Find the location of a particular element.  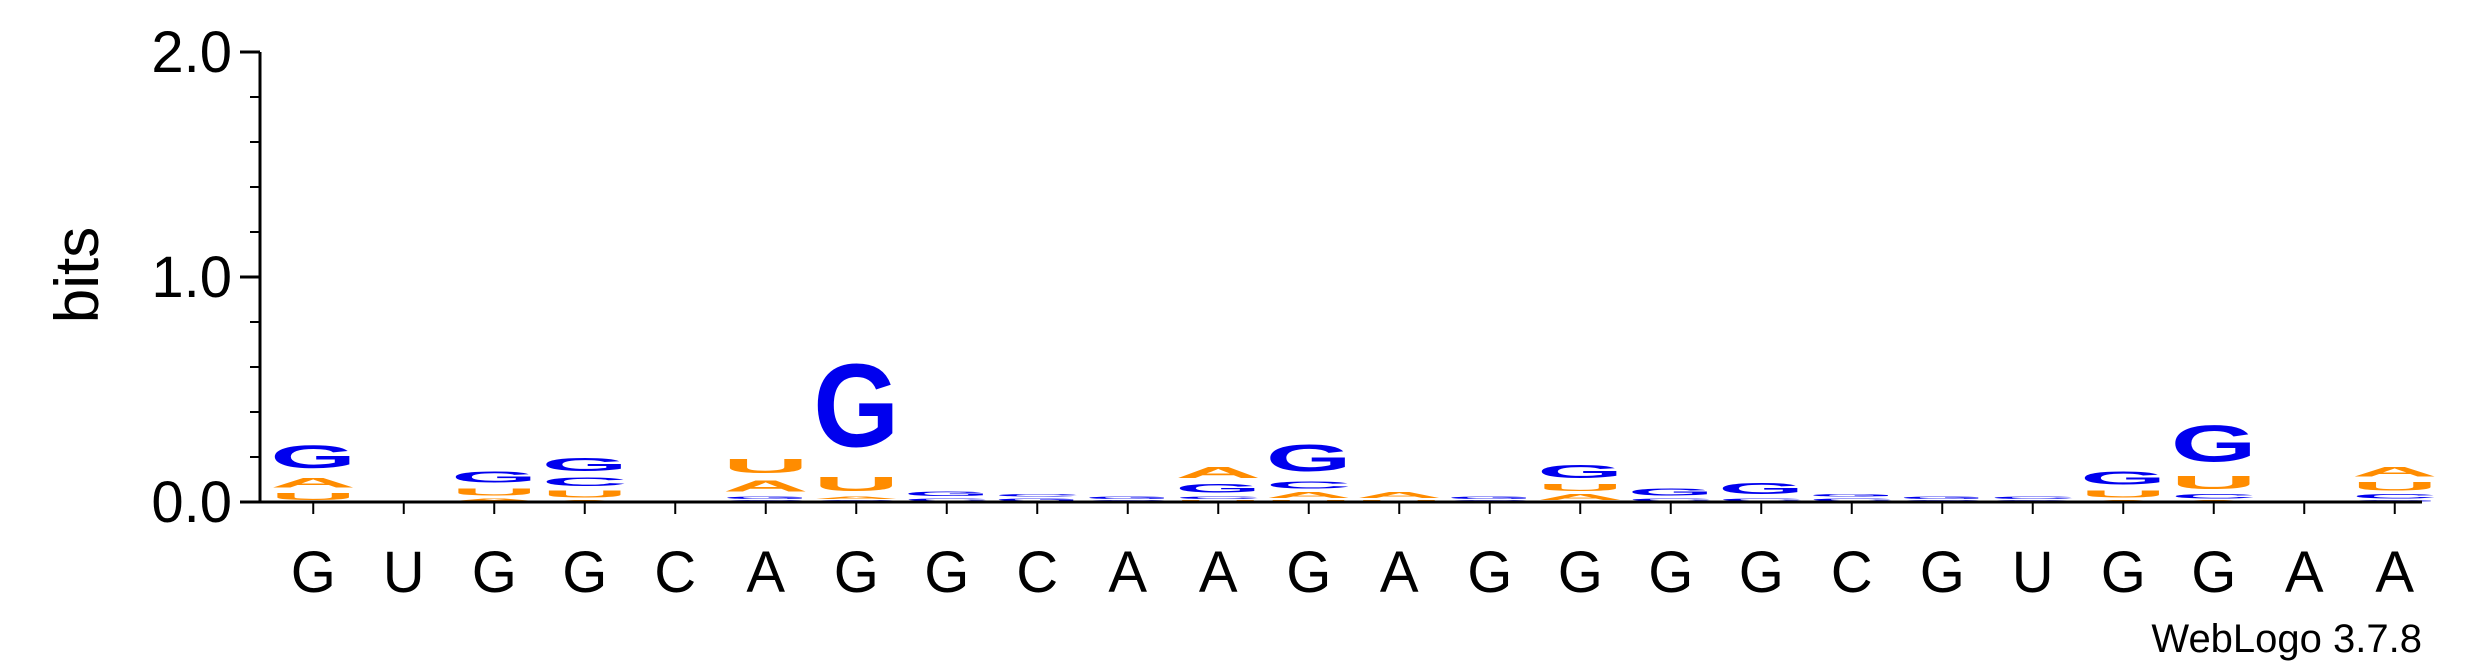

y-ticks: 2.0 1.0 0.0 is located at coordinates (205, 277).